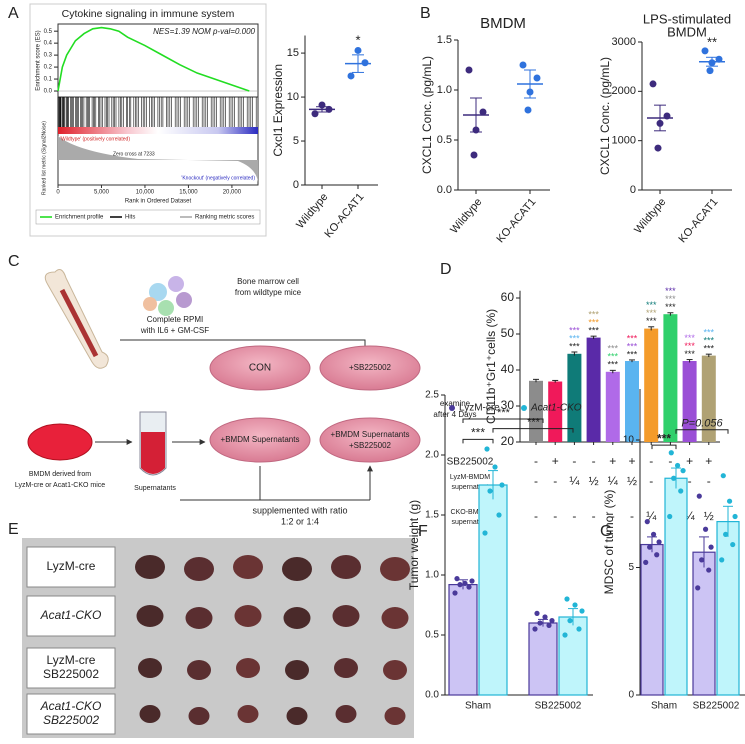  I want to click on legend-label: Hits, so click(130, 218).